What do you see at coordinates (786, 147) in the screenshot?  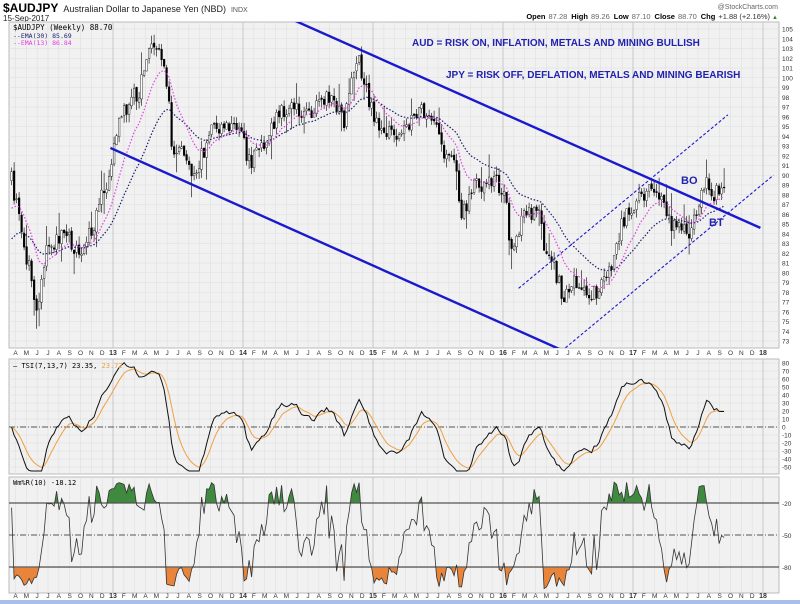 I see `price-tick-label: 93` at bounding box center [786, 147].